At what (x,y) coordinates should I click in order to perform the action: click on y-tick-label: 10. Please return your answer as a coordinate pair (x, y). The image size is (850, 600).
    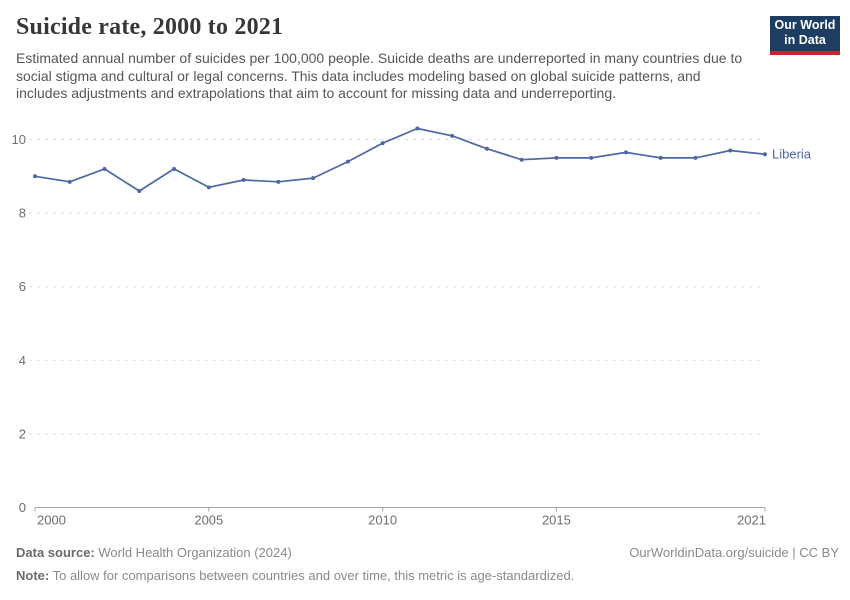
    Looking at the image, I should click on (19, 139).